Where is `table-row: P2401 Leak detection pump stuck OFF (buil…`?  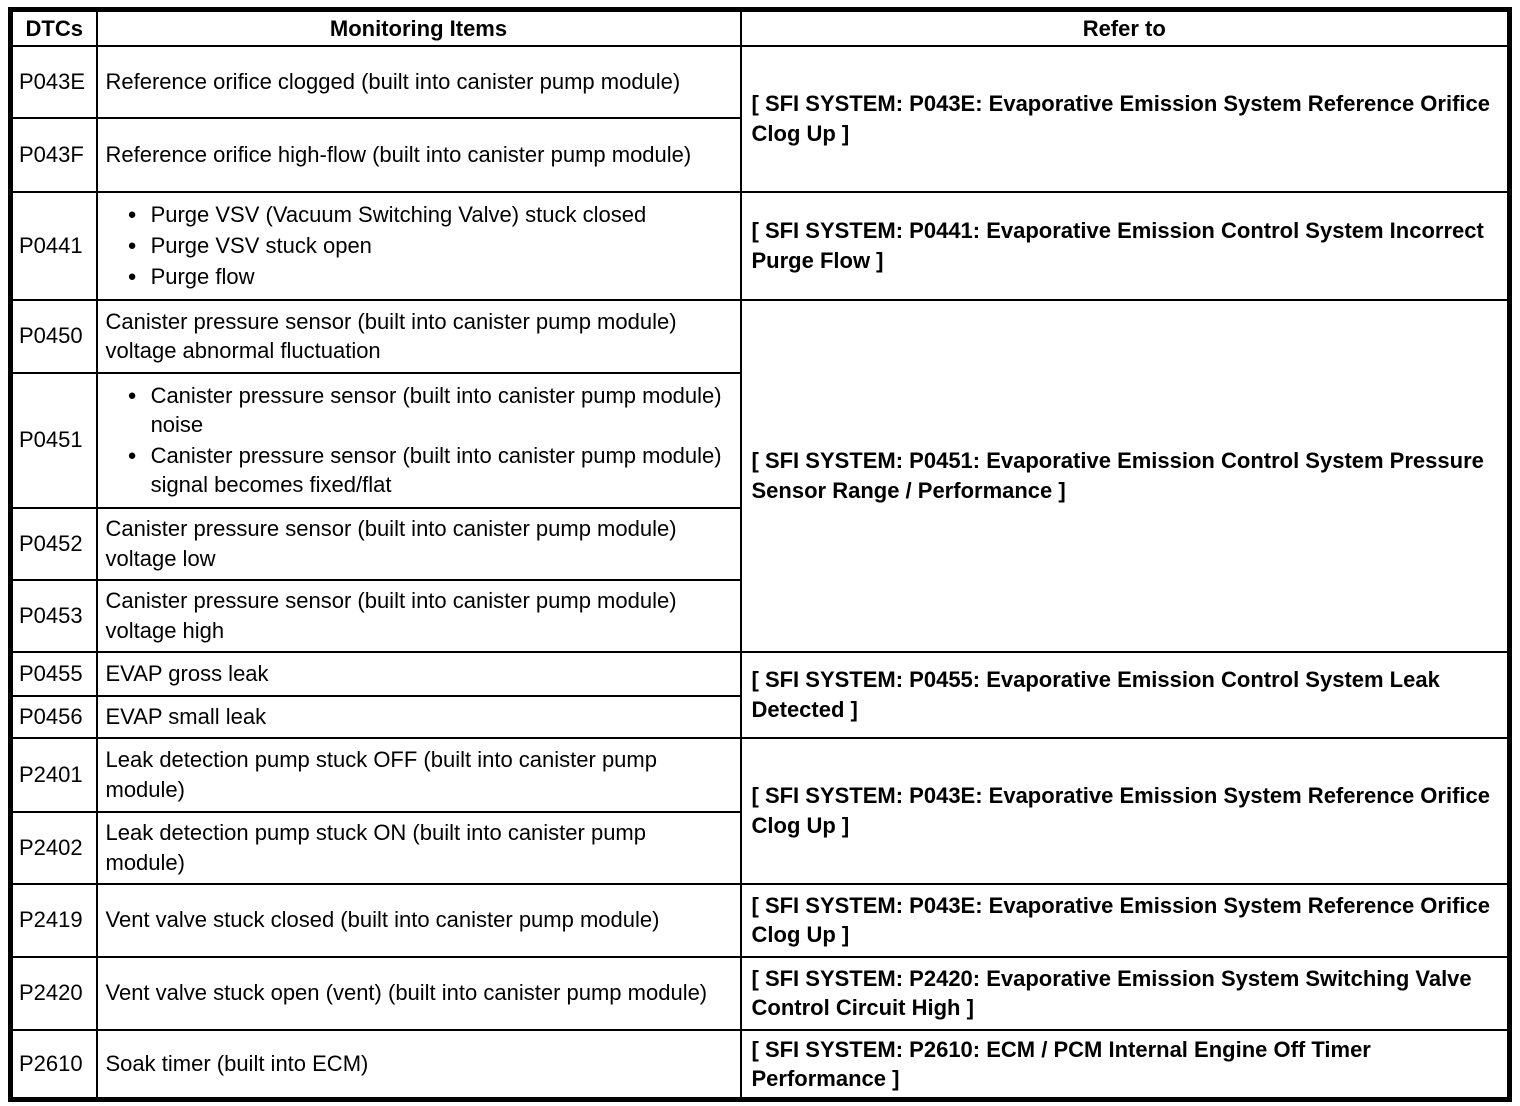
table-row: P2401 Leak detection pump stuck OFF (buil… is located at coordinates (760, 810).